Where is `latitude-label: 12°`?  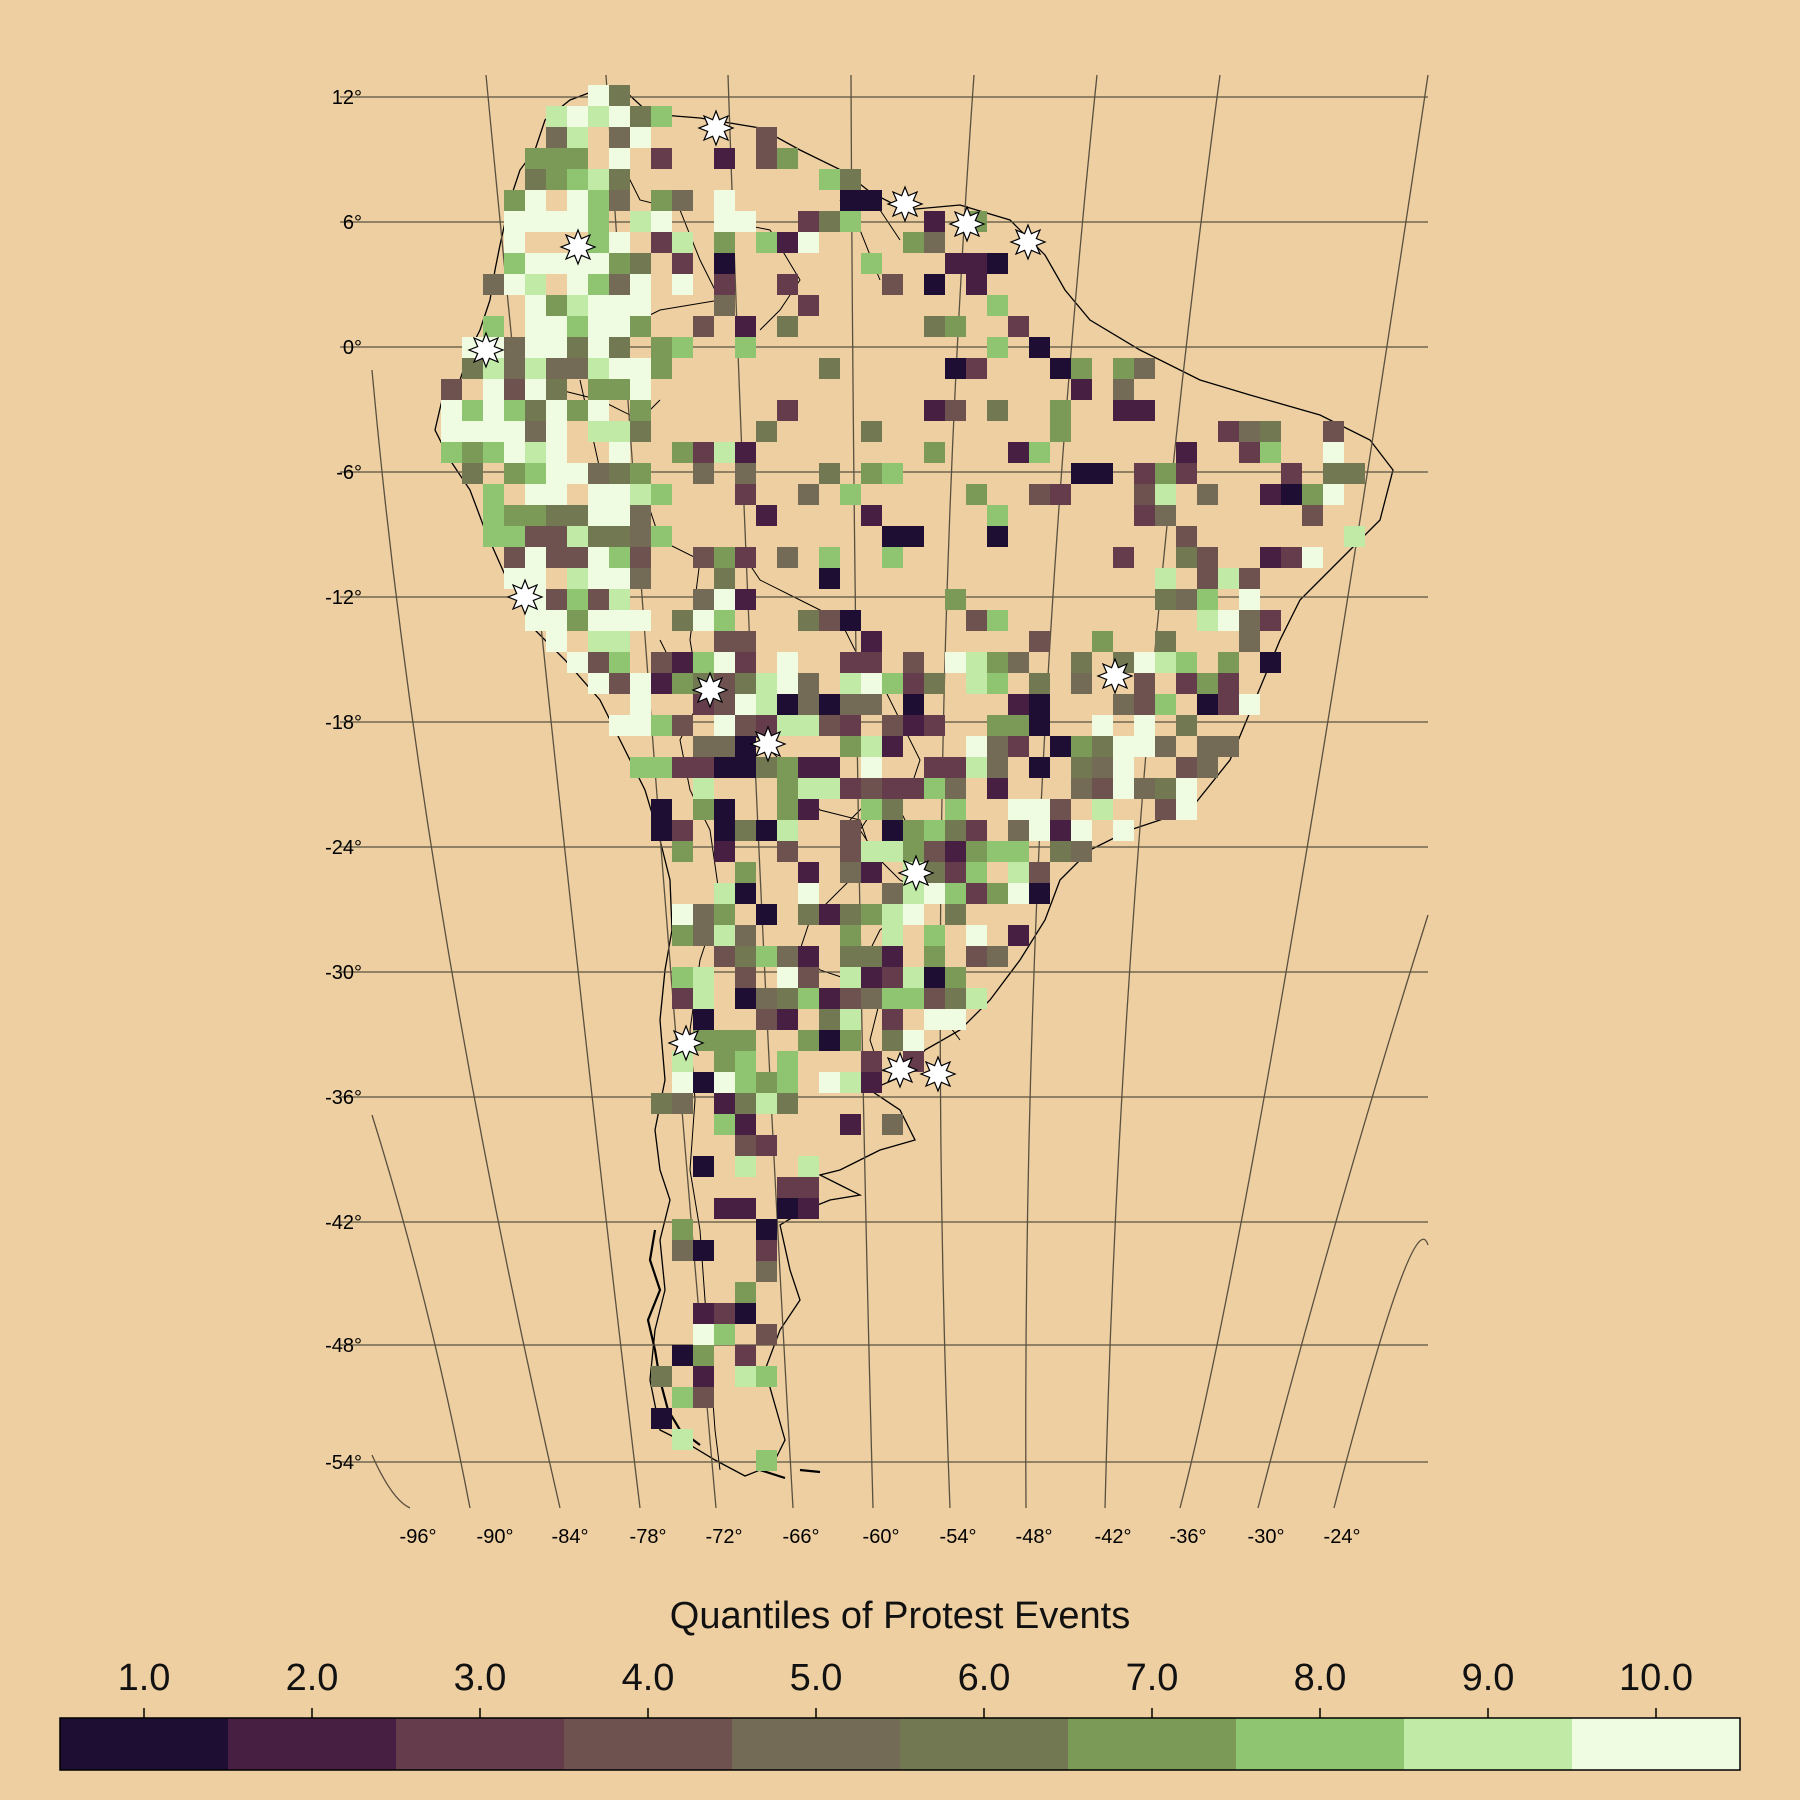
latitude-label: 12° is located at coordinates (347, 98).